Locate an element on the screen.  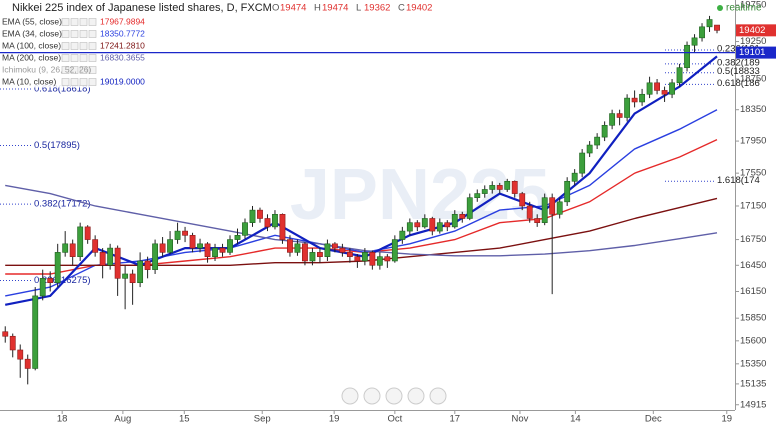
y-tick-label: 16750 is located at coordinates (753, 239).